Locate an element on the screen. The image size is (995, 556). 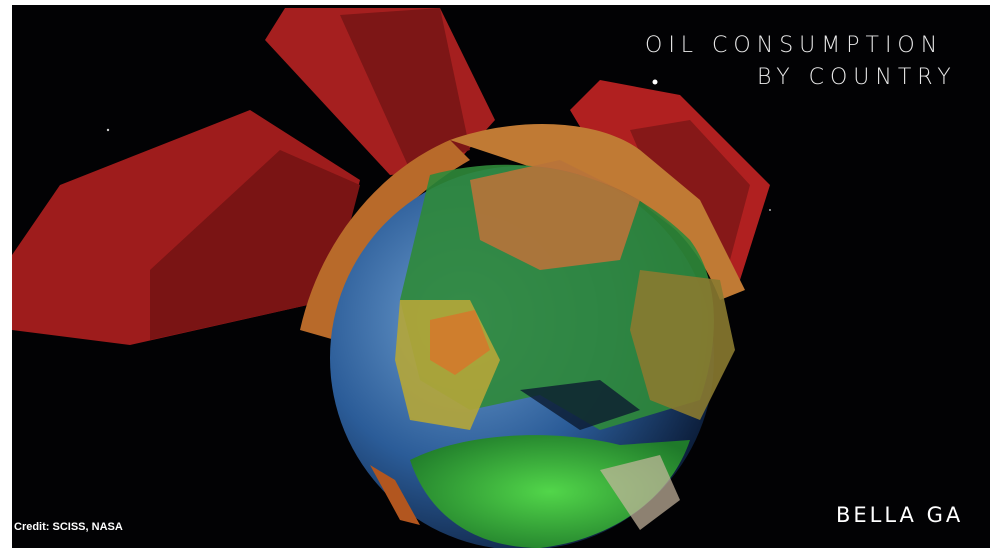
subtitle: BY COUNTRY is located at coordinates (857, 77).